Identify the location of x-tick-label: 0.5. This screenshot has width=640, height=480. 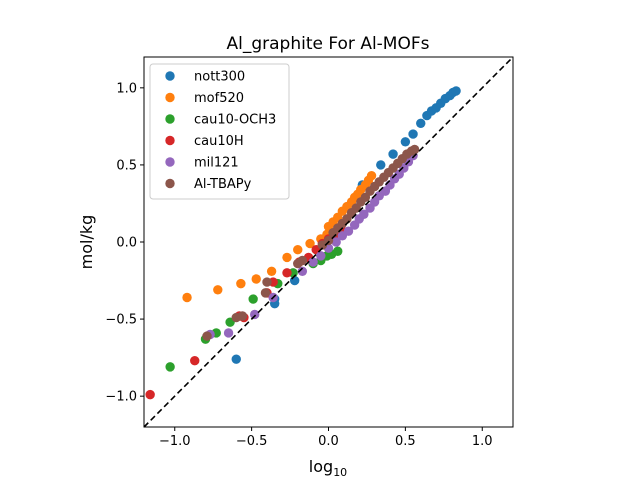
(405, 441).